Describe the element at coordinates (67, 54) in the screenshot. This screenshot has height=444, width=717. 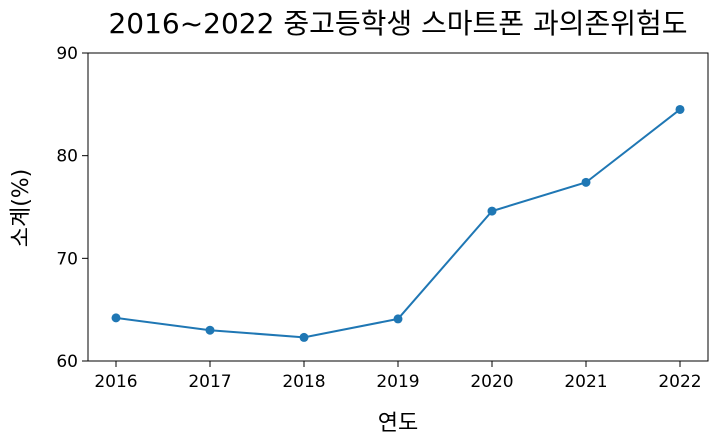
I see `y-tick-label: 90` at that location.